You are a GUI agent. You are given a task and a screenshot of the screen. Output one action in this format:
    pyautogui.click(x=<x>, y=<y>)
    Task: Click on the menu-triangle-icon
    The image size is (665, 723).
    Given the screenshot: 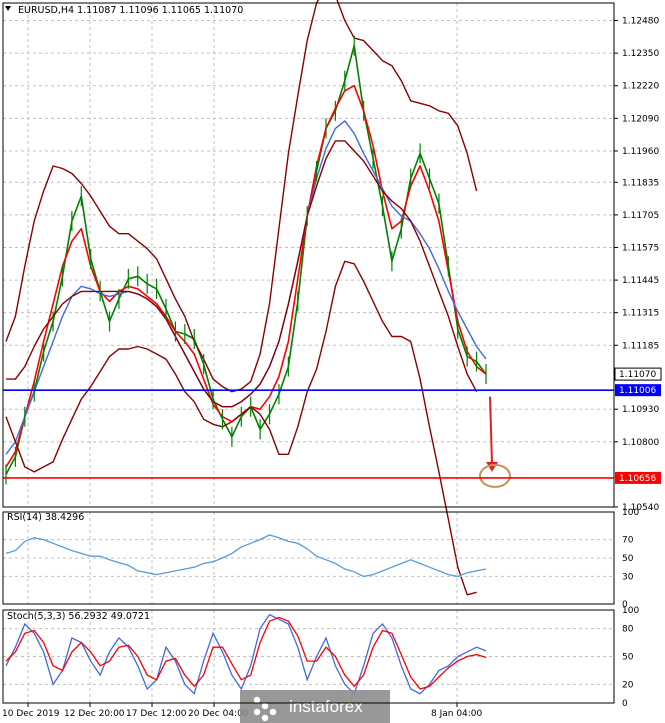 What is the action you would take?
    pyautogui.click(x=8, y=8)
    